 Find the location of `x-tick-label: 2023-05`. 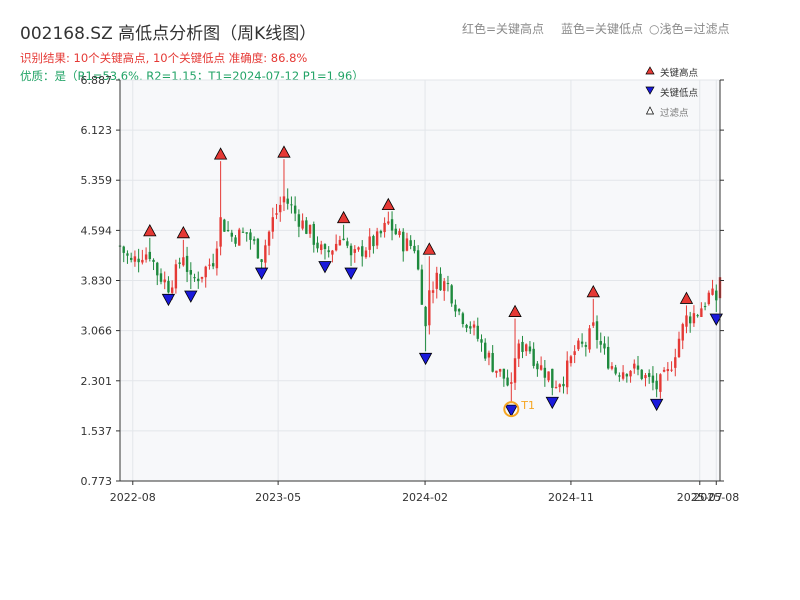

x-tick-label: 2023-05 is located at coordinates (278, 497).